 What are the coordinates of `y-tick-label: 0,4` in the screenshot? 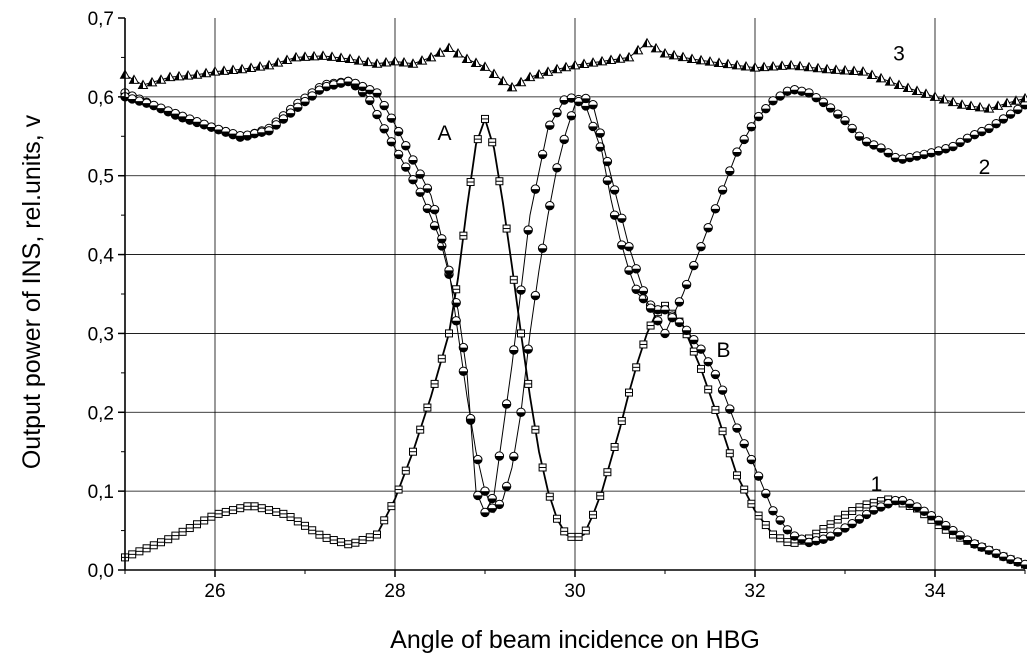 It's located at (101, 256).